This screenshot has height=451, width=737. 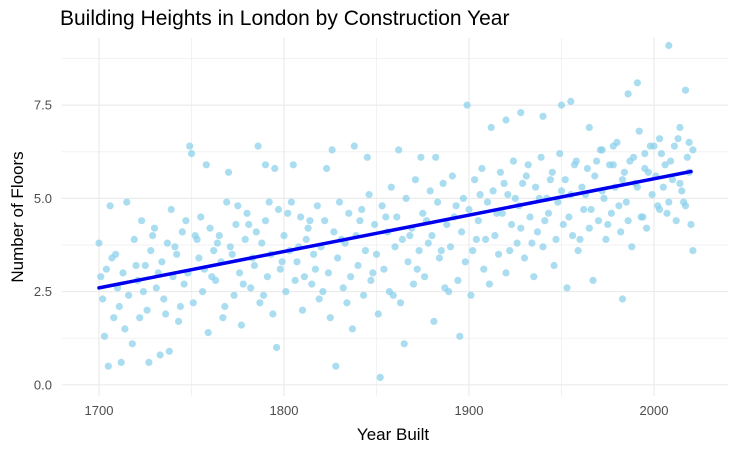 I want to click on x-tick-label: 2000, so click(x=654, y=410).